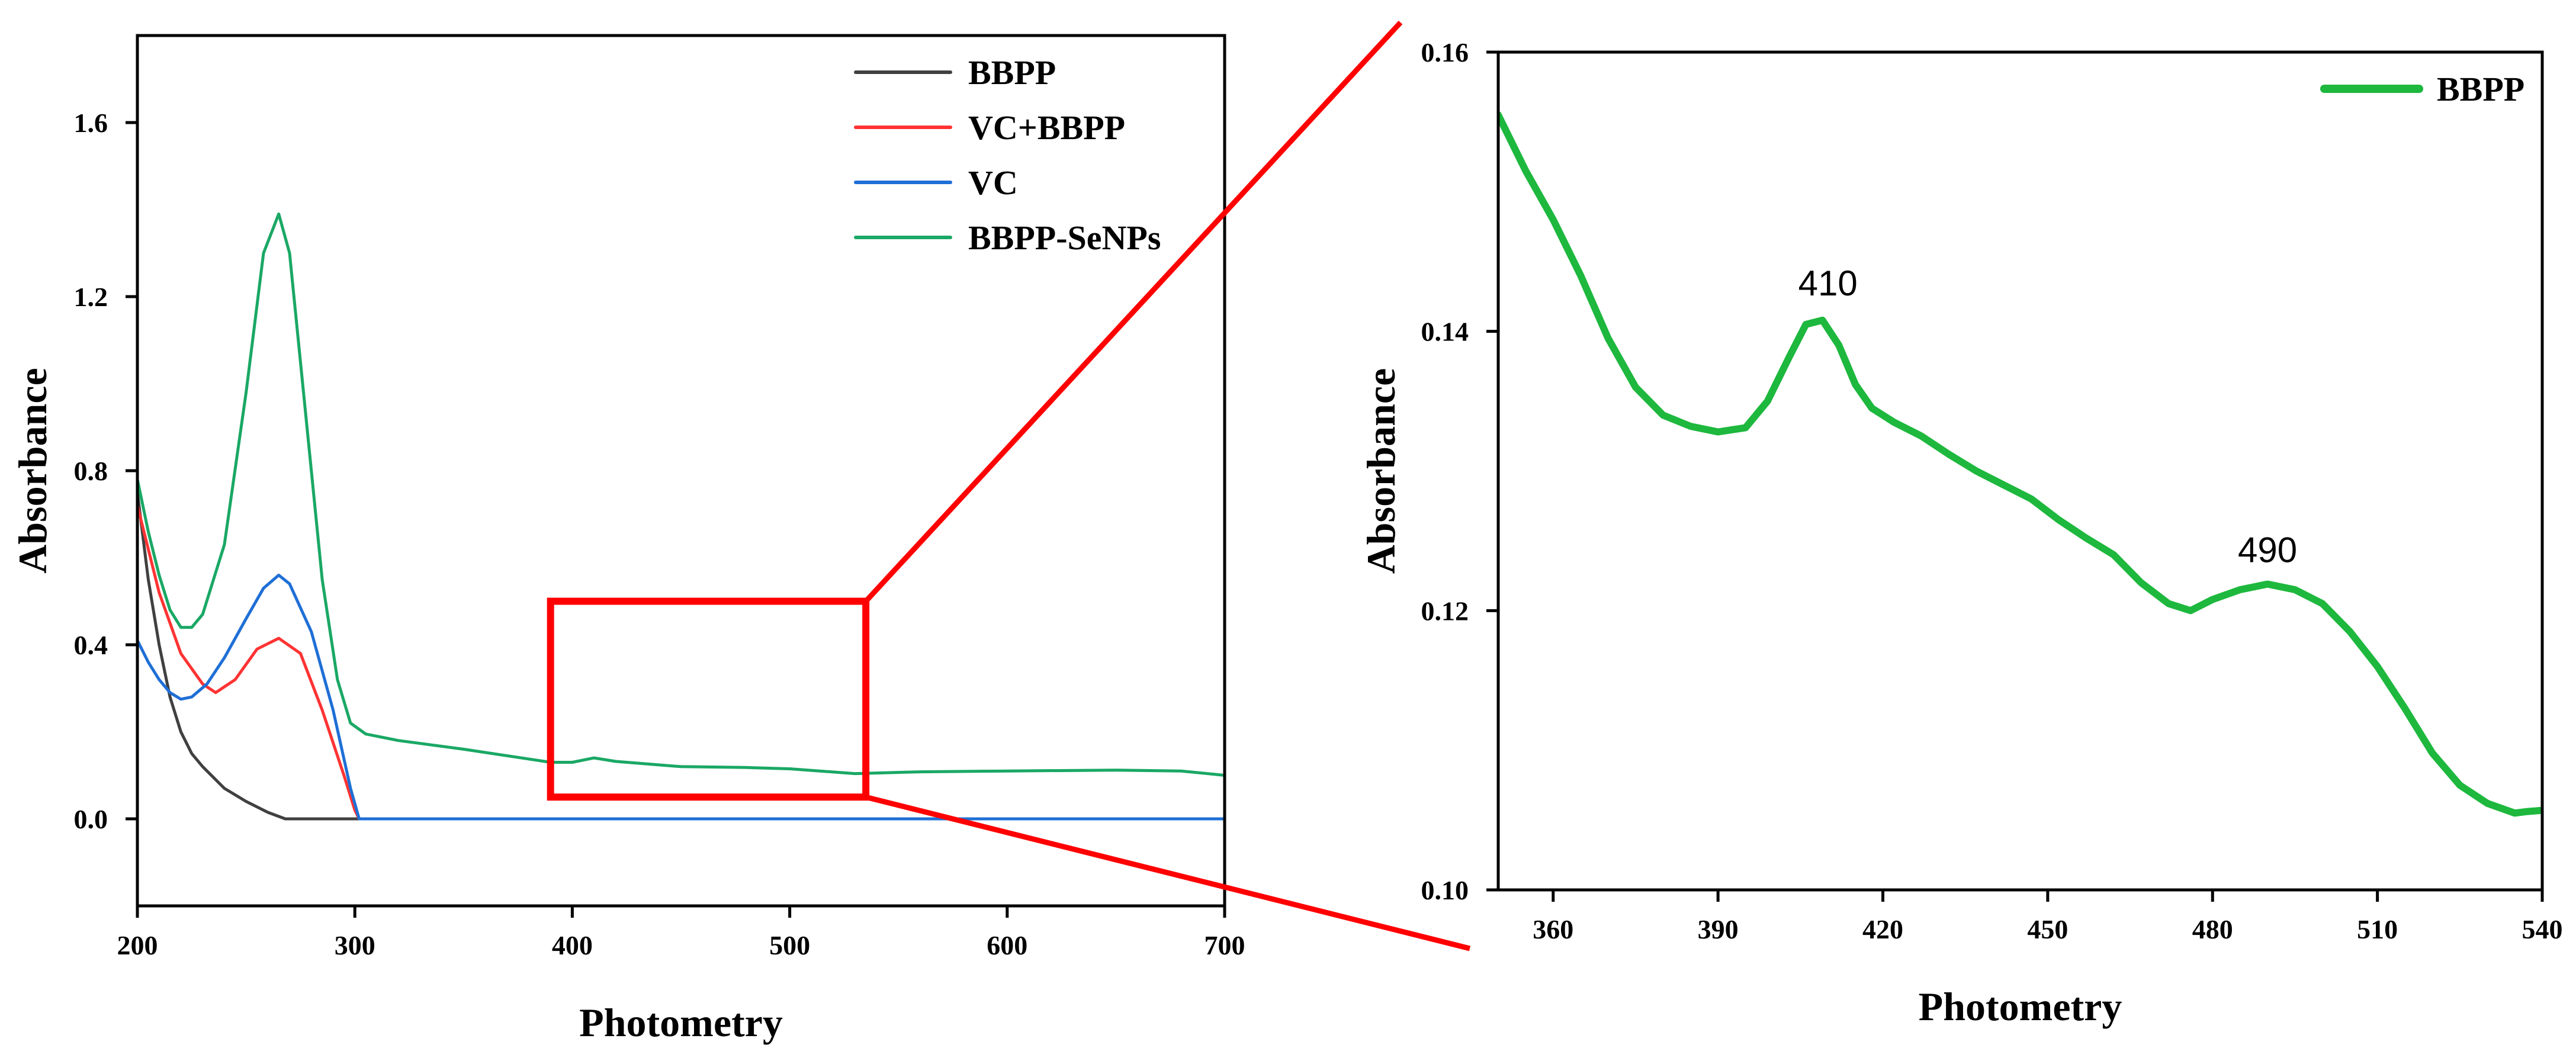 The width and height of the screenshot is (2576, 1061). Describe the element at coordinates (1168, 873) in the screenshot. I see `zoom-connector-bottom` at that location.